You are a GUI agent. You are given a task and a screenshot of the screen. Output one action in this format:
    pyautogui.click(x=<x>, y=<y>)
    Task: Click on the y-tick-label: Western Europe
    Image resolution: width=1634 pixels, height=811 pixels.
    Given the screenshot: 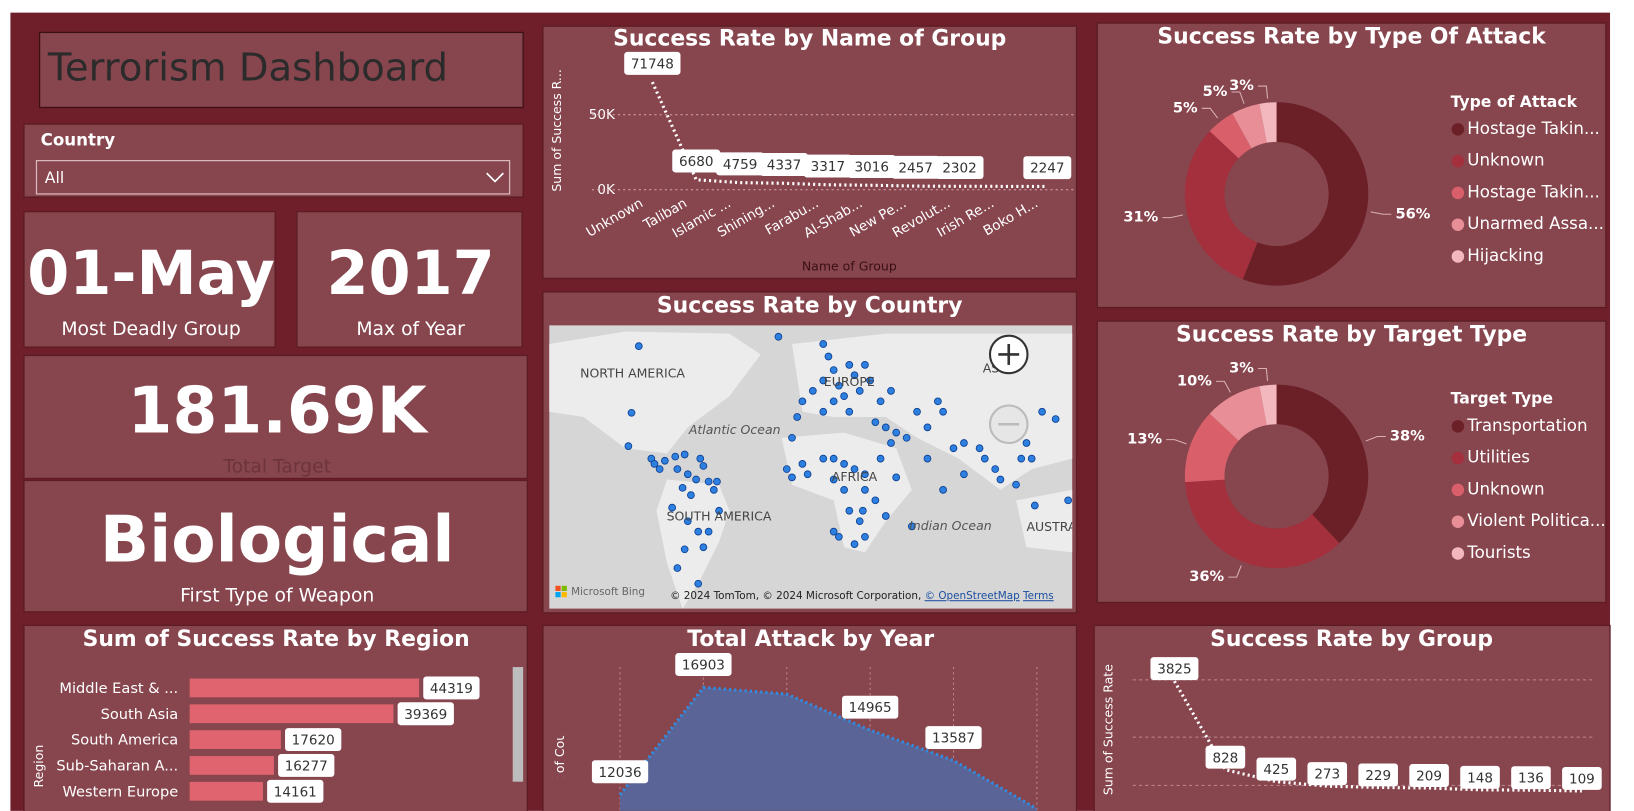 What is the action you would take?
    pyautogui.click(x=121, y=791)
    